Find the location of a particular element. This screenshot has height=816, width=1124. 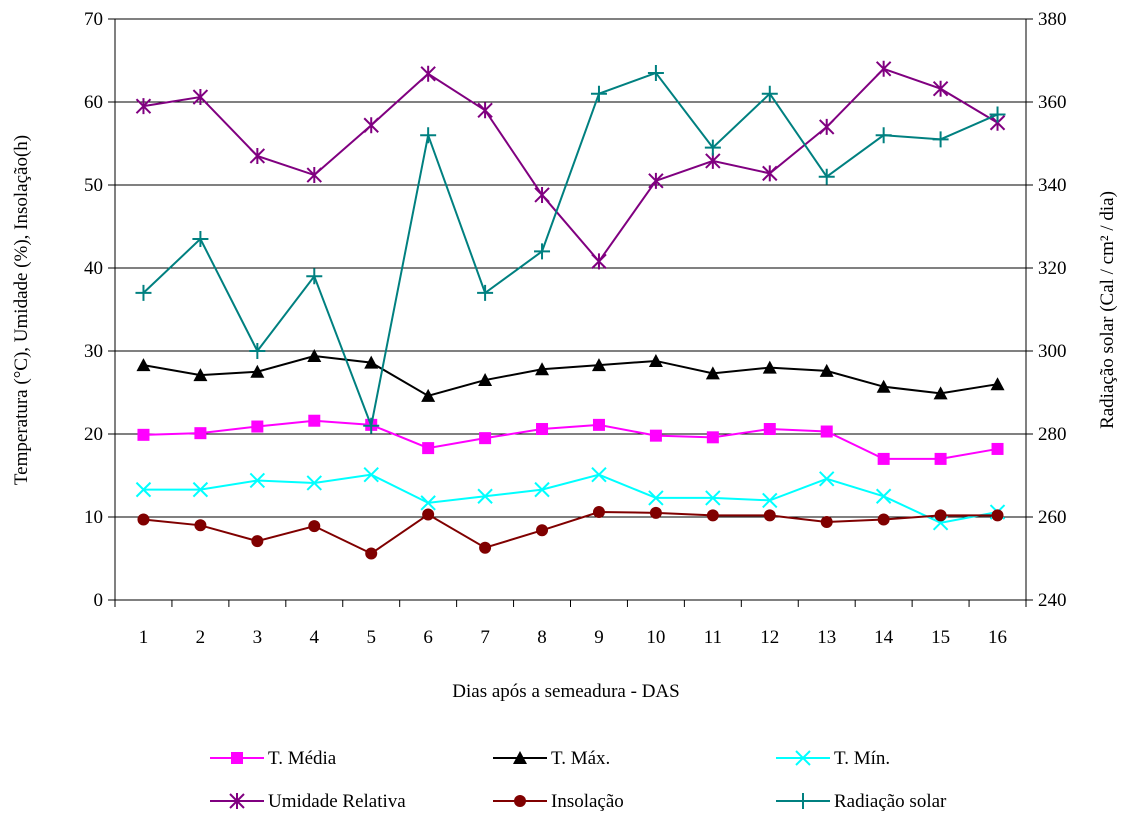

left-tick-label: 0 is located at coordinates (99, 600).